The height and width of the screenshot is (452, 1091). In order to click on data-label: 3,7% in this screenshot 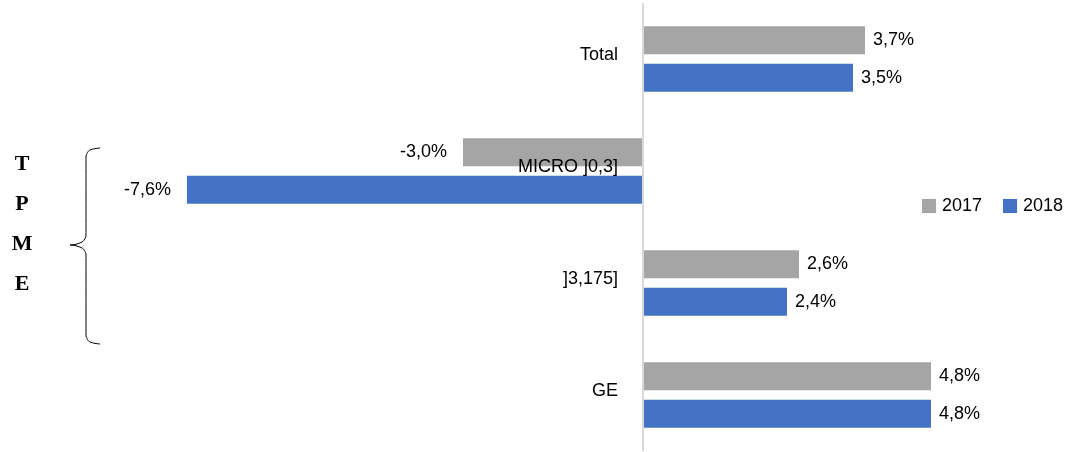, I will do `click(893, 39)`.